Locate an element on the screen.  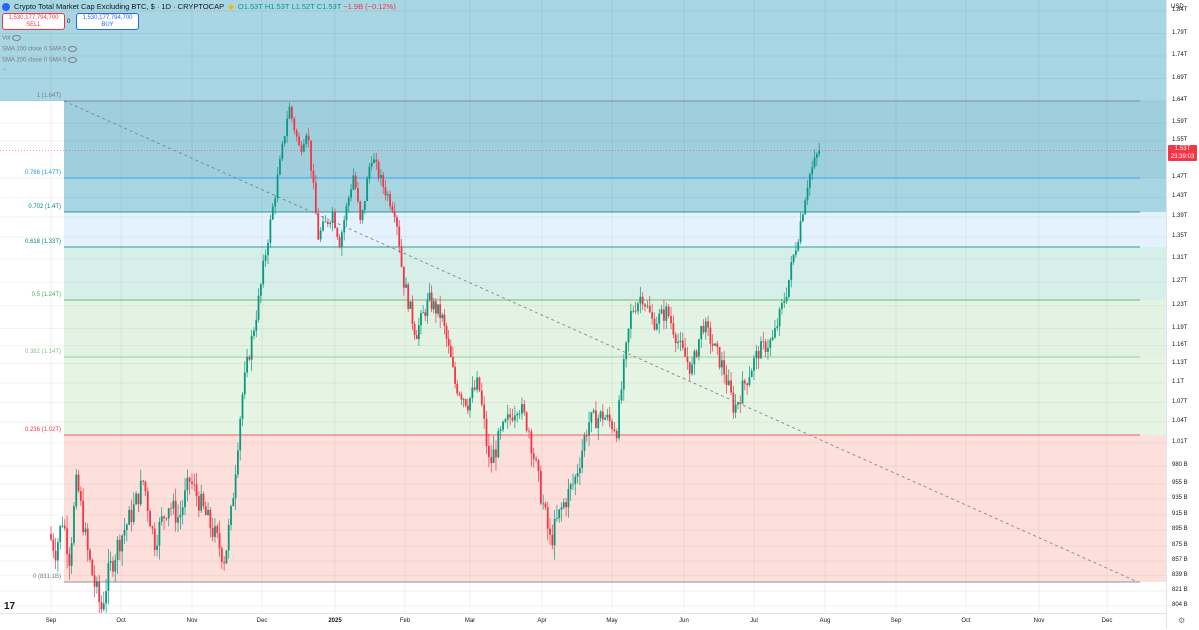
ohlc-change: −1.9B (−0.12%) is located at coordinates (369, 6).